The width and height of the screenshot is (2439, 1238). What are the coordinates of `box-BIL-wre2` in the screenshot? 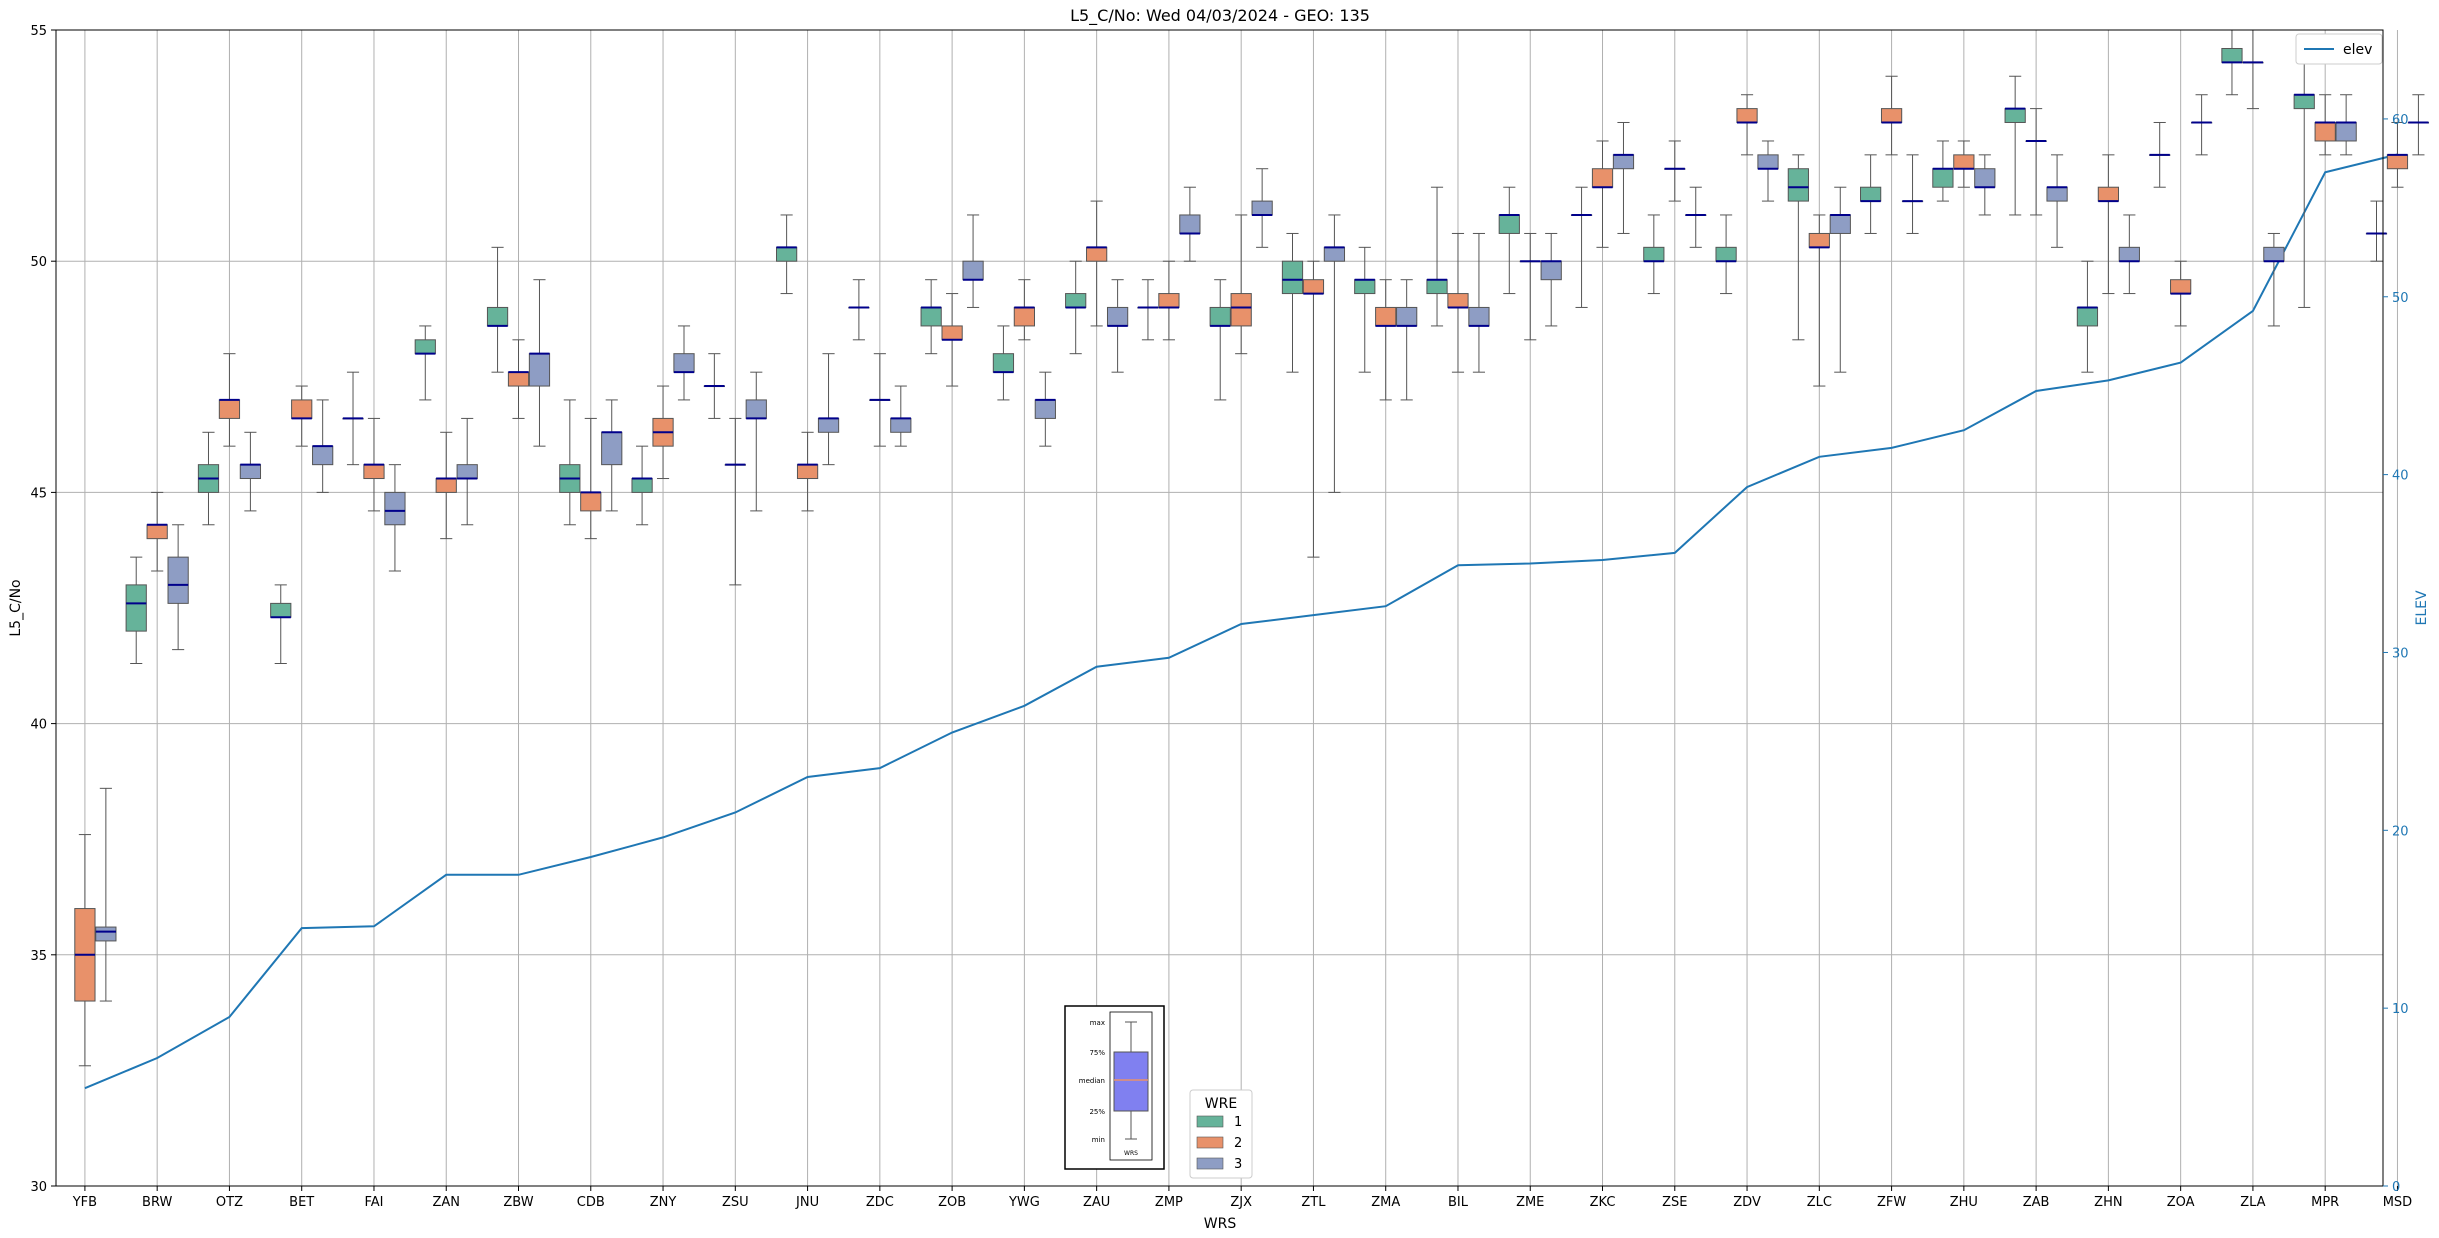 It's located at (1458, 302).